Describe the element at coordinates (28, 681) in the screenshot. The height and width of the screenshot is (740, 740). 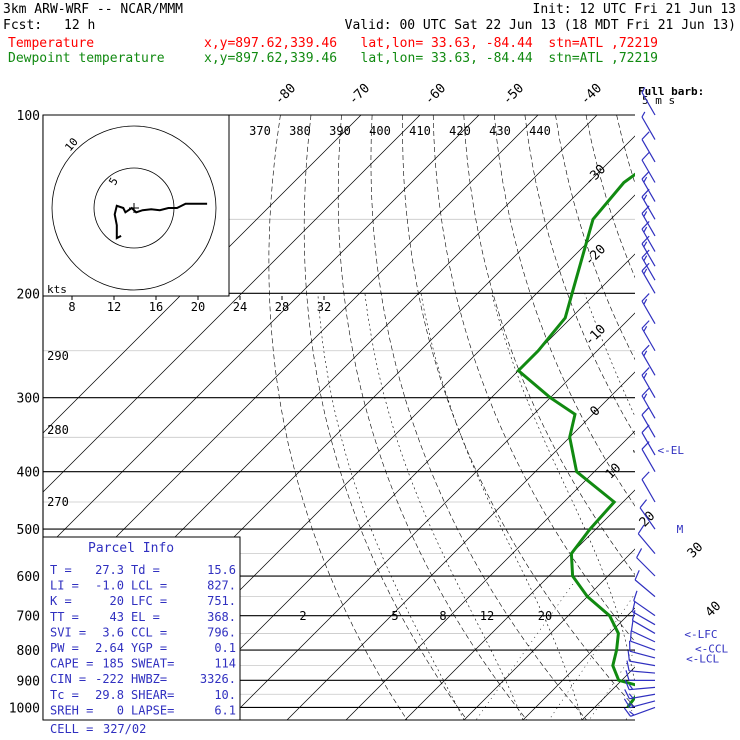
I see `pressure-label: 900` at that location.